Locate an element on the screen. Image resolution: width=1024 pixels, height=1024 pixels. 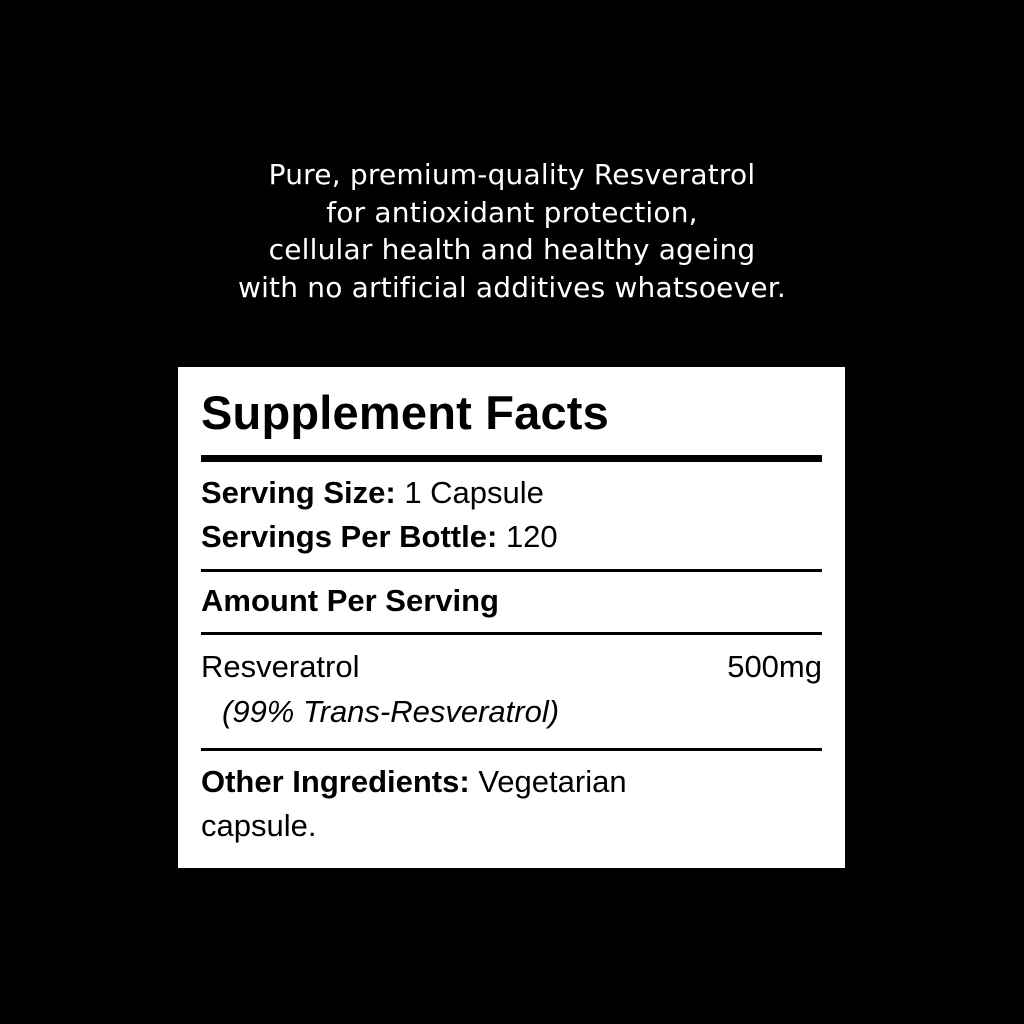
other-ingredients-value: Vegetarian is located at coordinates (552, 781).